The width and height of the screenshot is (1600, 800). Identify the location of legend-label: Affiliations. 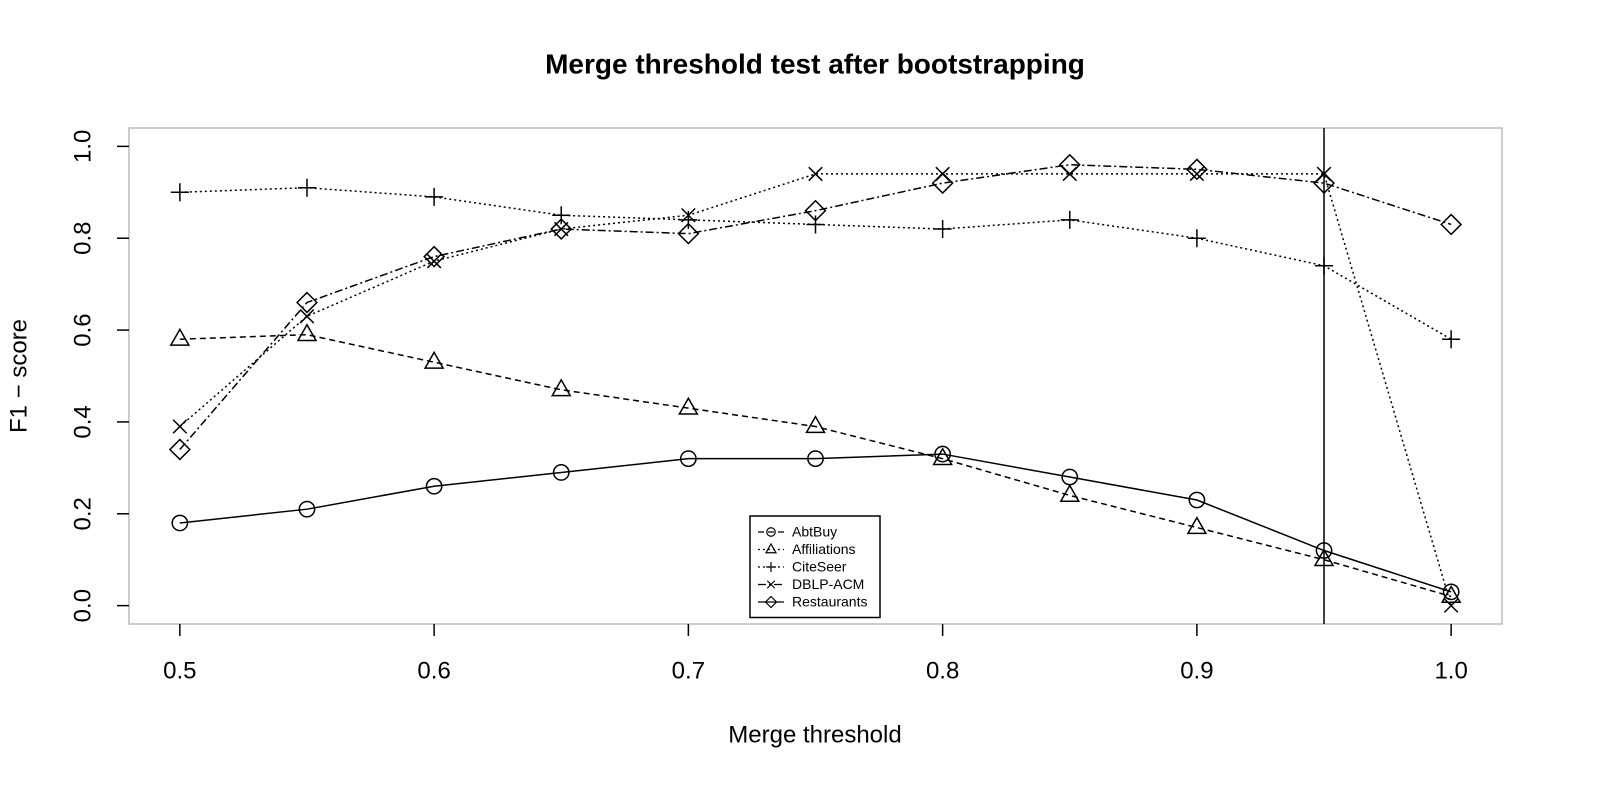
(824, 549).